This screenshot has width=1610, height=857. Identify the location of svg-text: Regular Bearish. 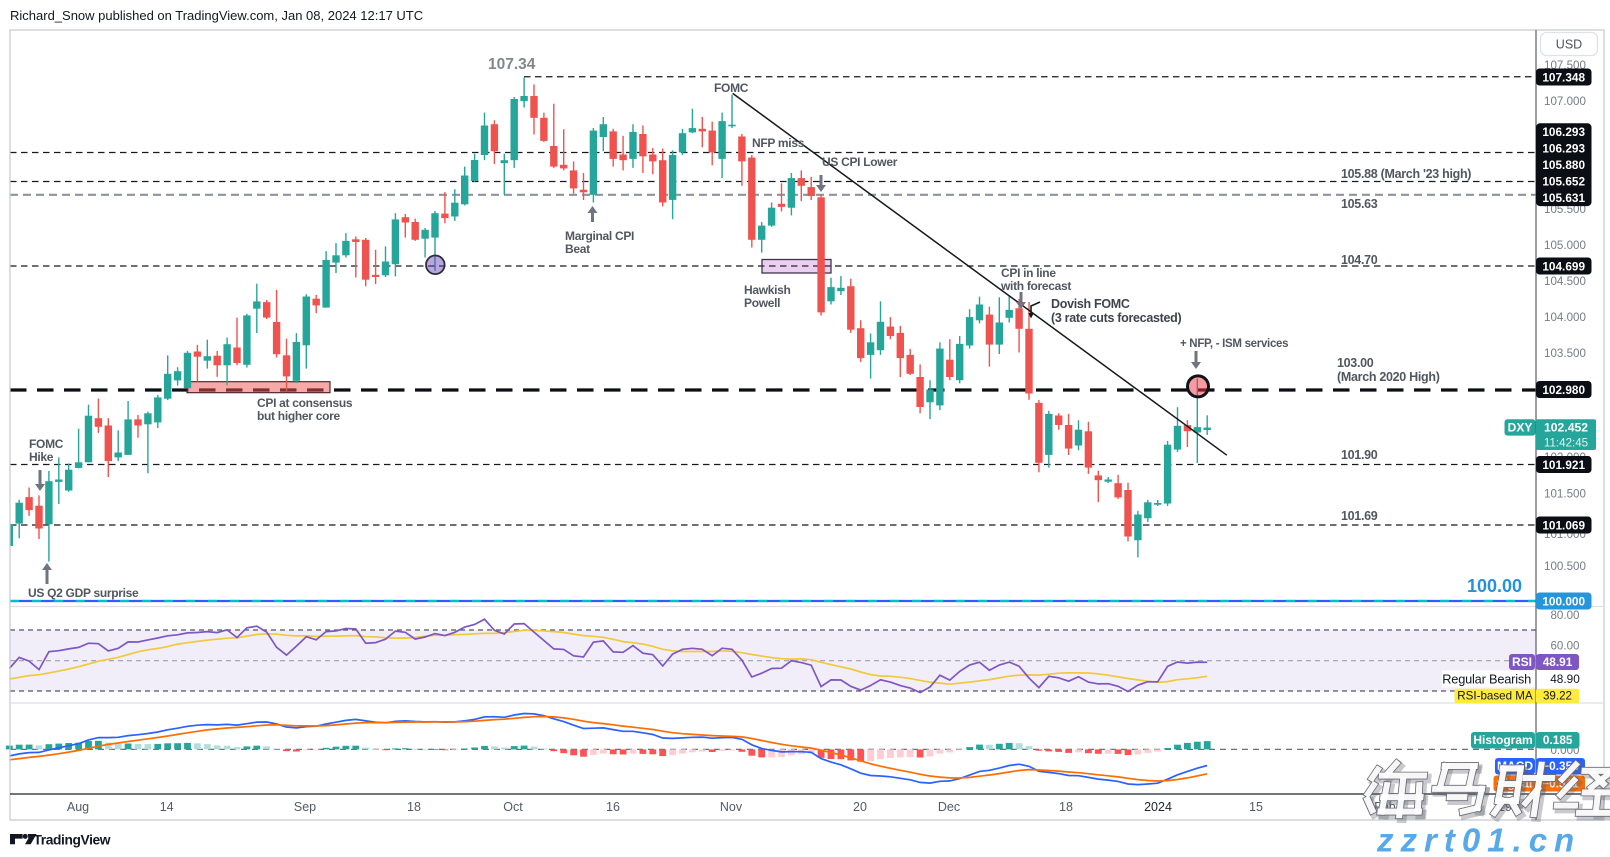
(1486, 679).